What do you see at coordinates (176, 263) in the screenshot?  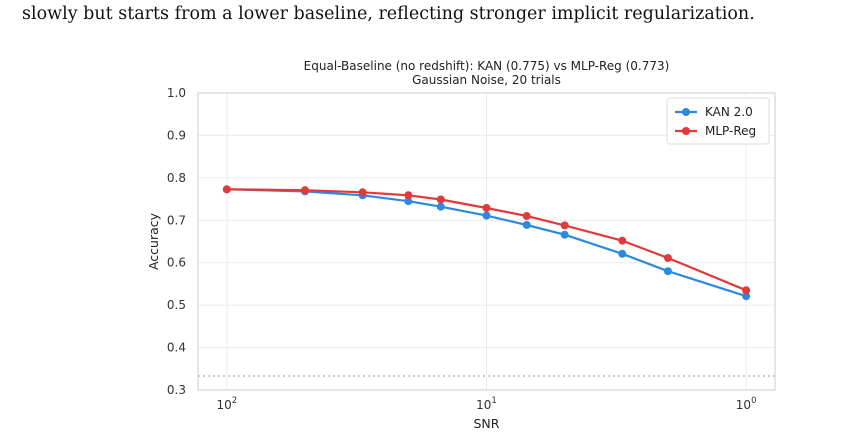 I see `y-tick-label: 0.6` at bounding box center [176, 263].